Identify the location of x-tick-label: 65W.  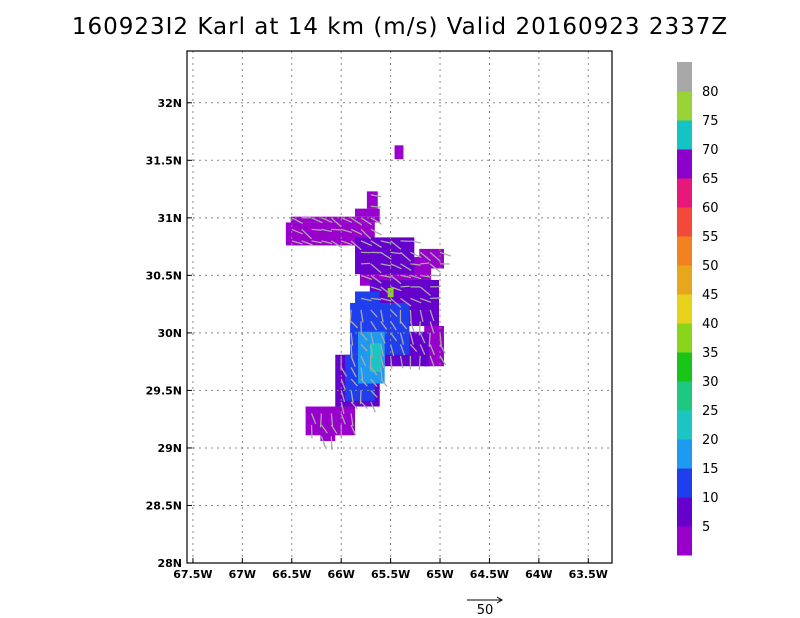
(439, 574).